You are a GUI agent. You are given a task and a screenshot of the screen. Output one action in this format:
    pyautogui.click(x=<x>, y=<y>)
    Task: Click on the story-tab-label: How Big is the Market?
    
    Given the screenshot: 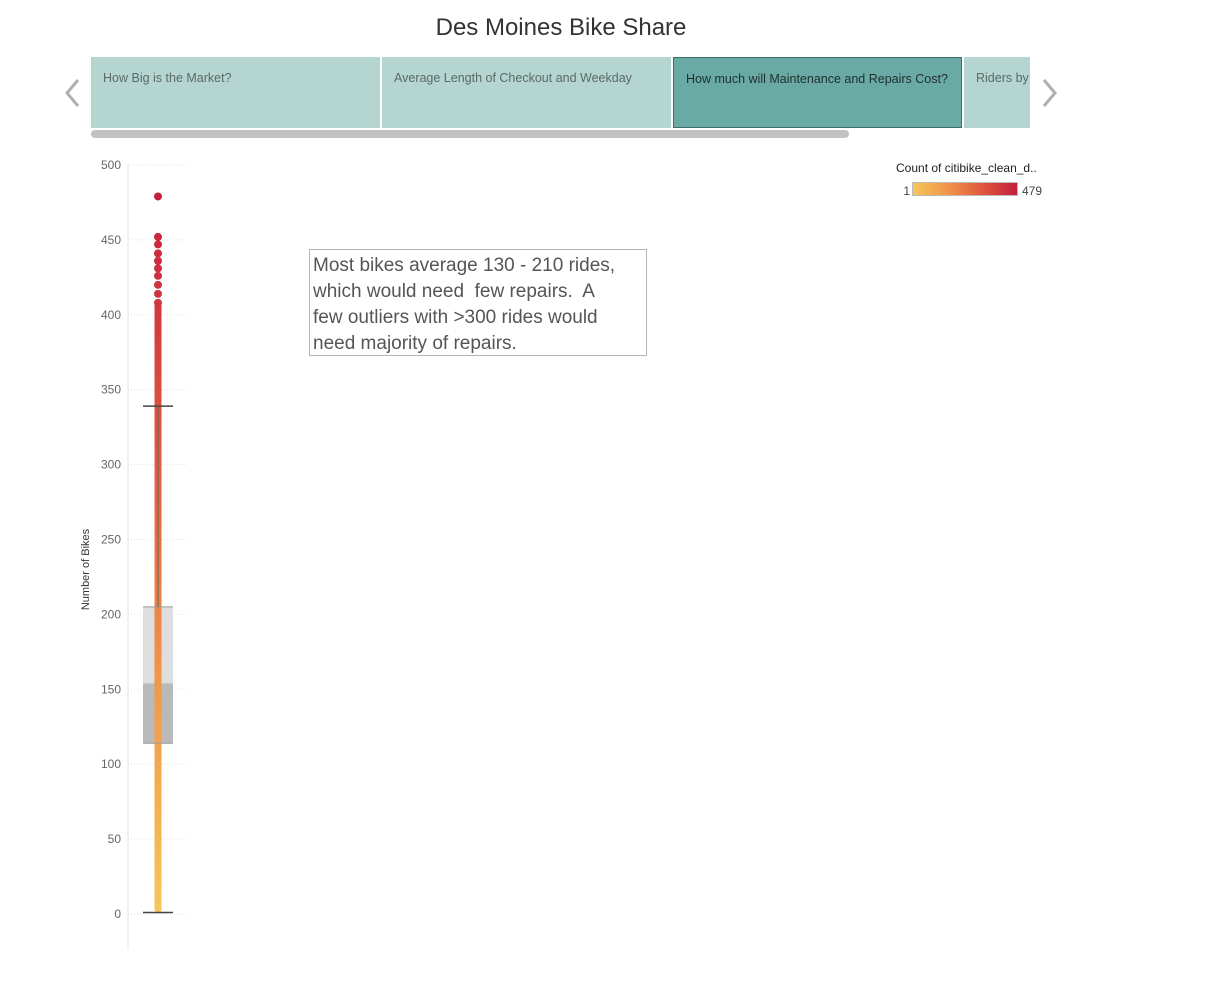 What is the action you would take?
    pyautogui.click(x=167, y=78)
    